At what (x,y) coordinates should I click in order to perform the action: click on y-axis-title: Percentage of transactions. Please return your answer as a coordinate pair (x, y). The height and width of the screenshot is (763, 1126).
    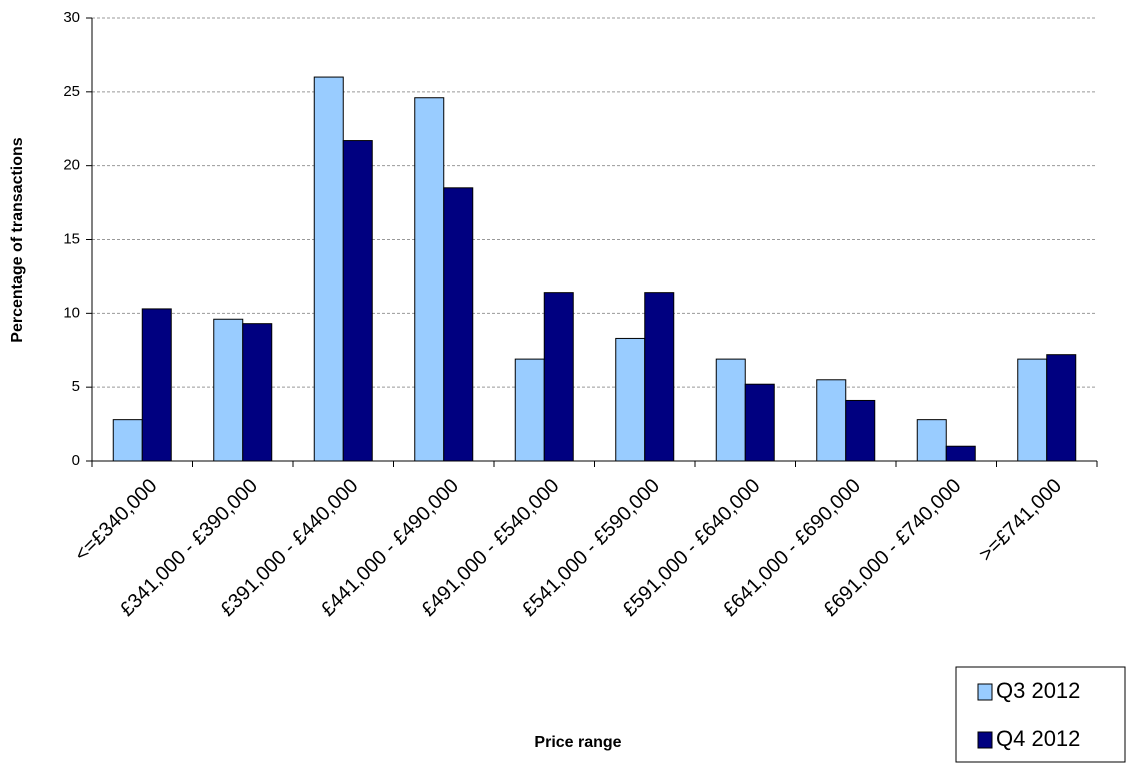
    Looking at the image, I should click on (17, 240).